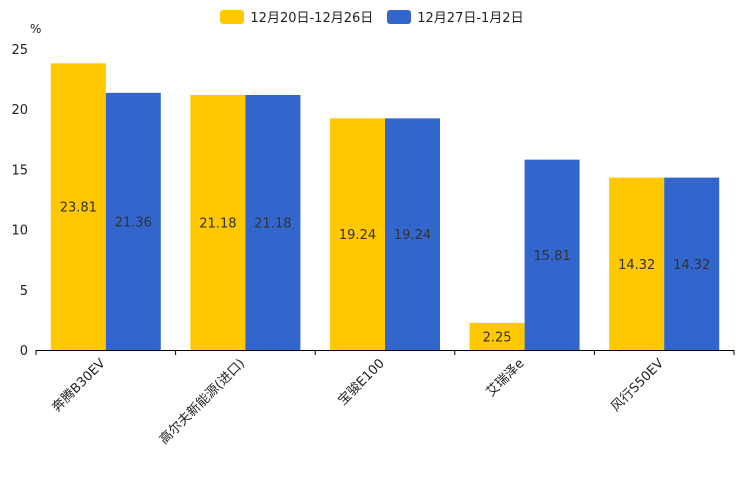 The width and height of the screenshot is (744, 496). What do you see at coordinates (24, 351) in the screenshot?
I see `y-tick-label: 0` at bounding box center [24, 351].